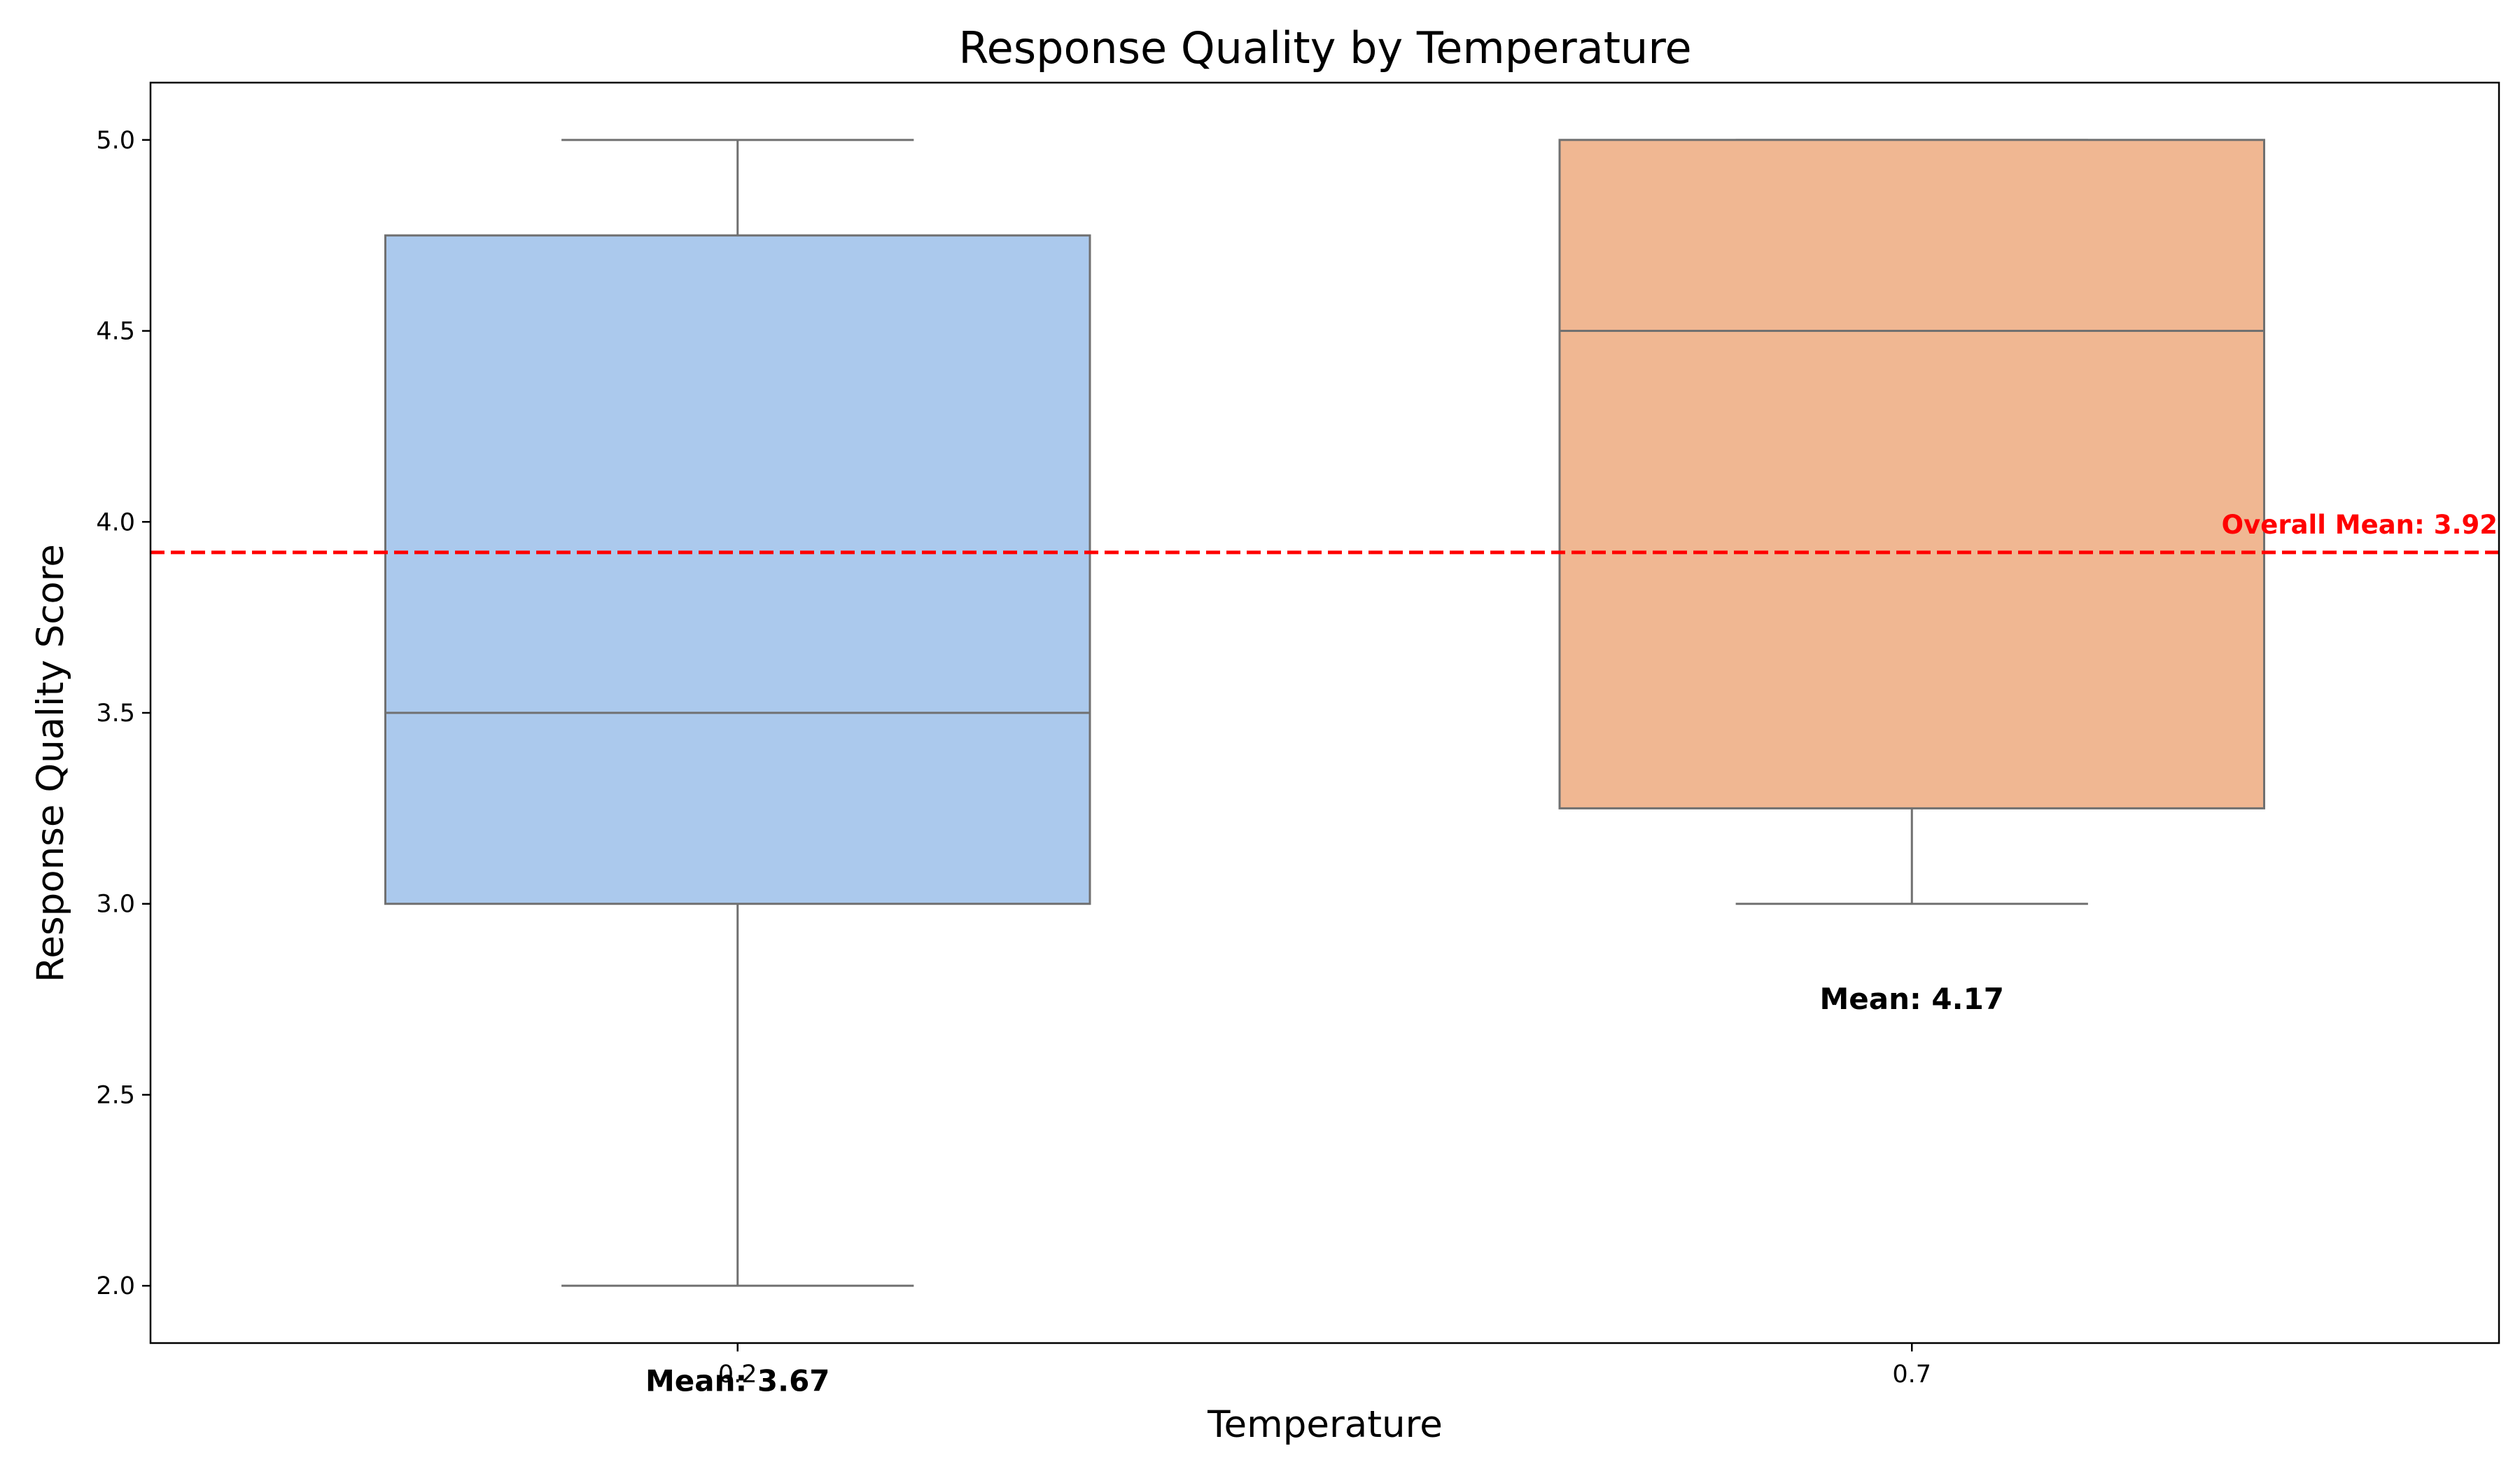 This screenshot has width=2520, height=1474. Describe the element at coordinates (115, 714) in the screenshot. I see `y-tick-label: 3.5` at that location.